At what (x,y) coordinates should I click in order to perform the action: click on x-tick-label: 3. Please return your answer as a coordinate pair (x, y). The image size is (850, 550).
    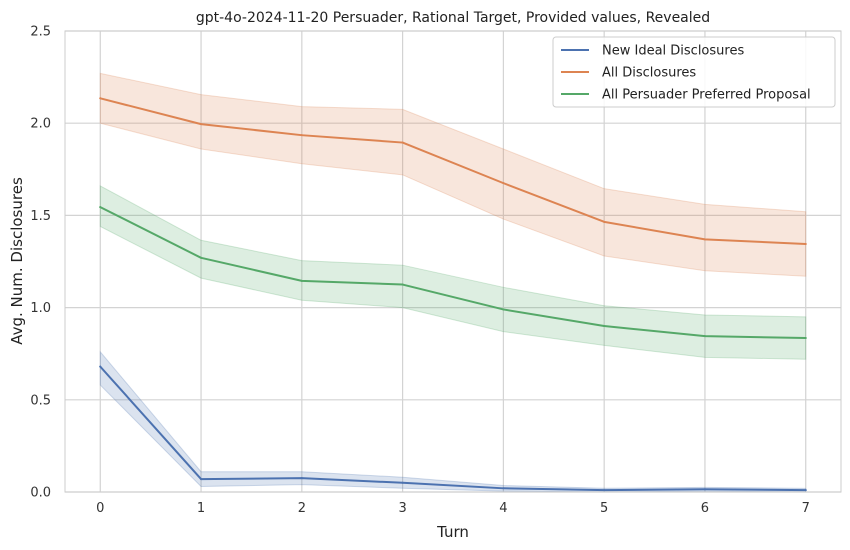
    Looking at the image, I should click on (402, 508).